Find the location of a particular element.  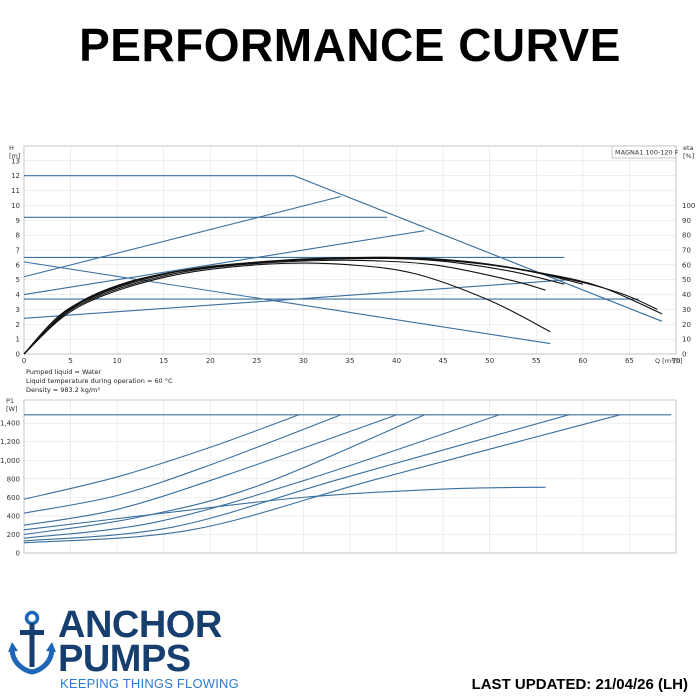

x-tick-label: 60 is located at coordinates (582, 361).